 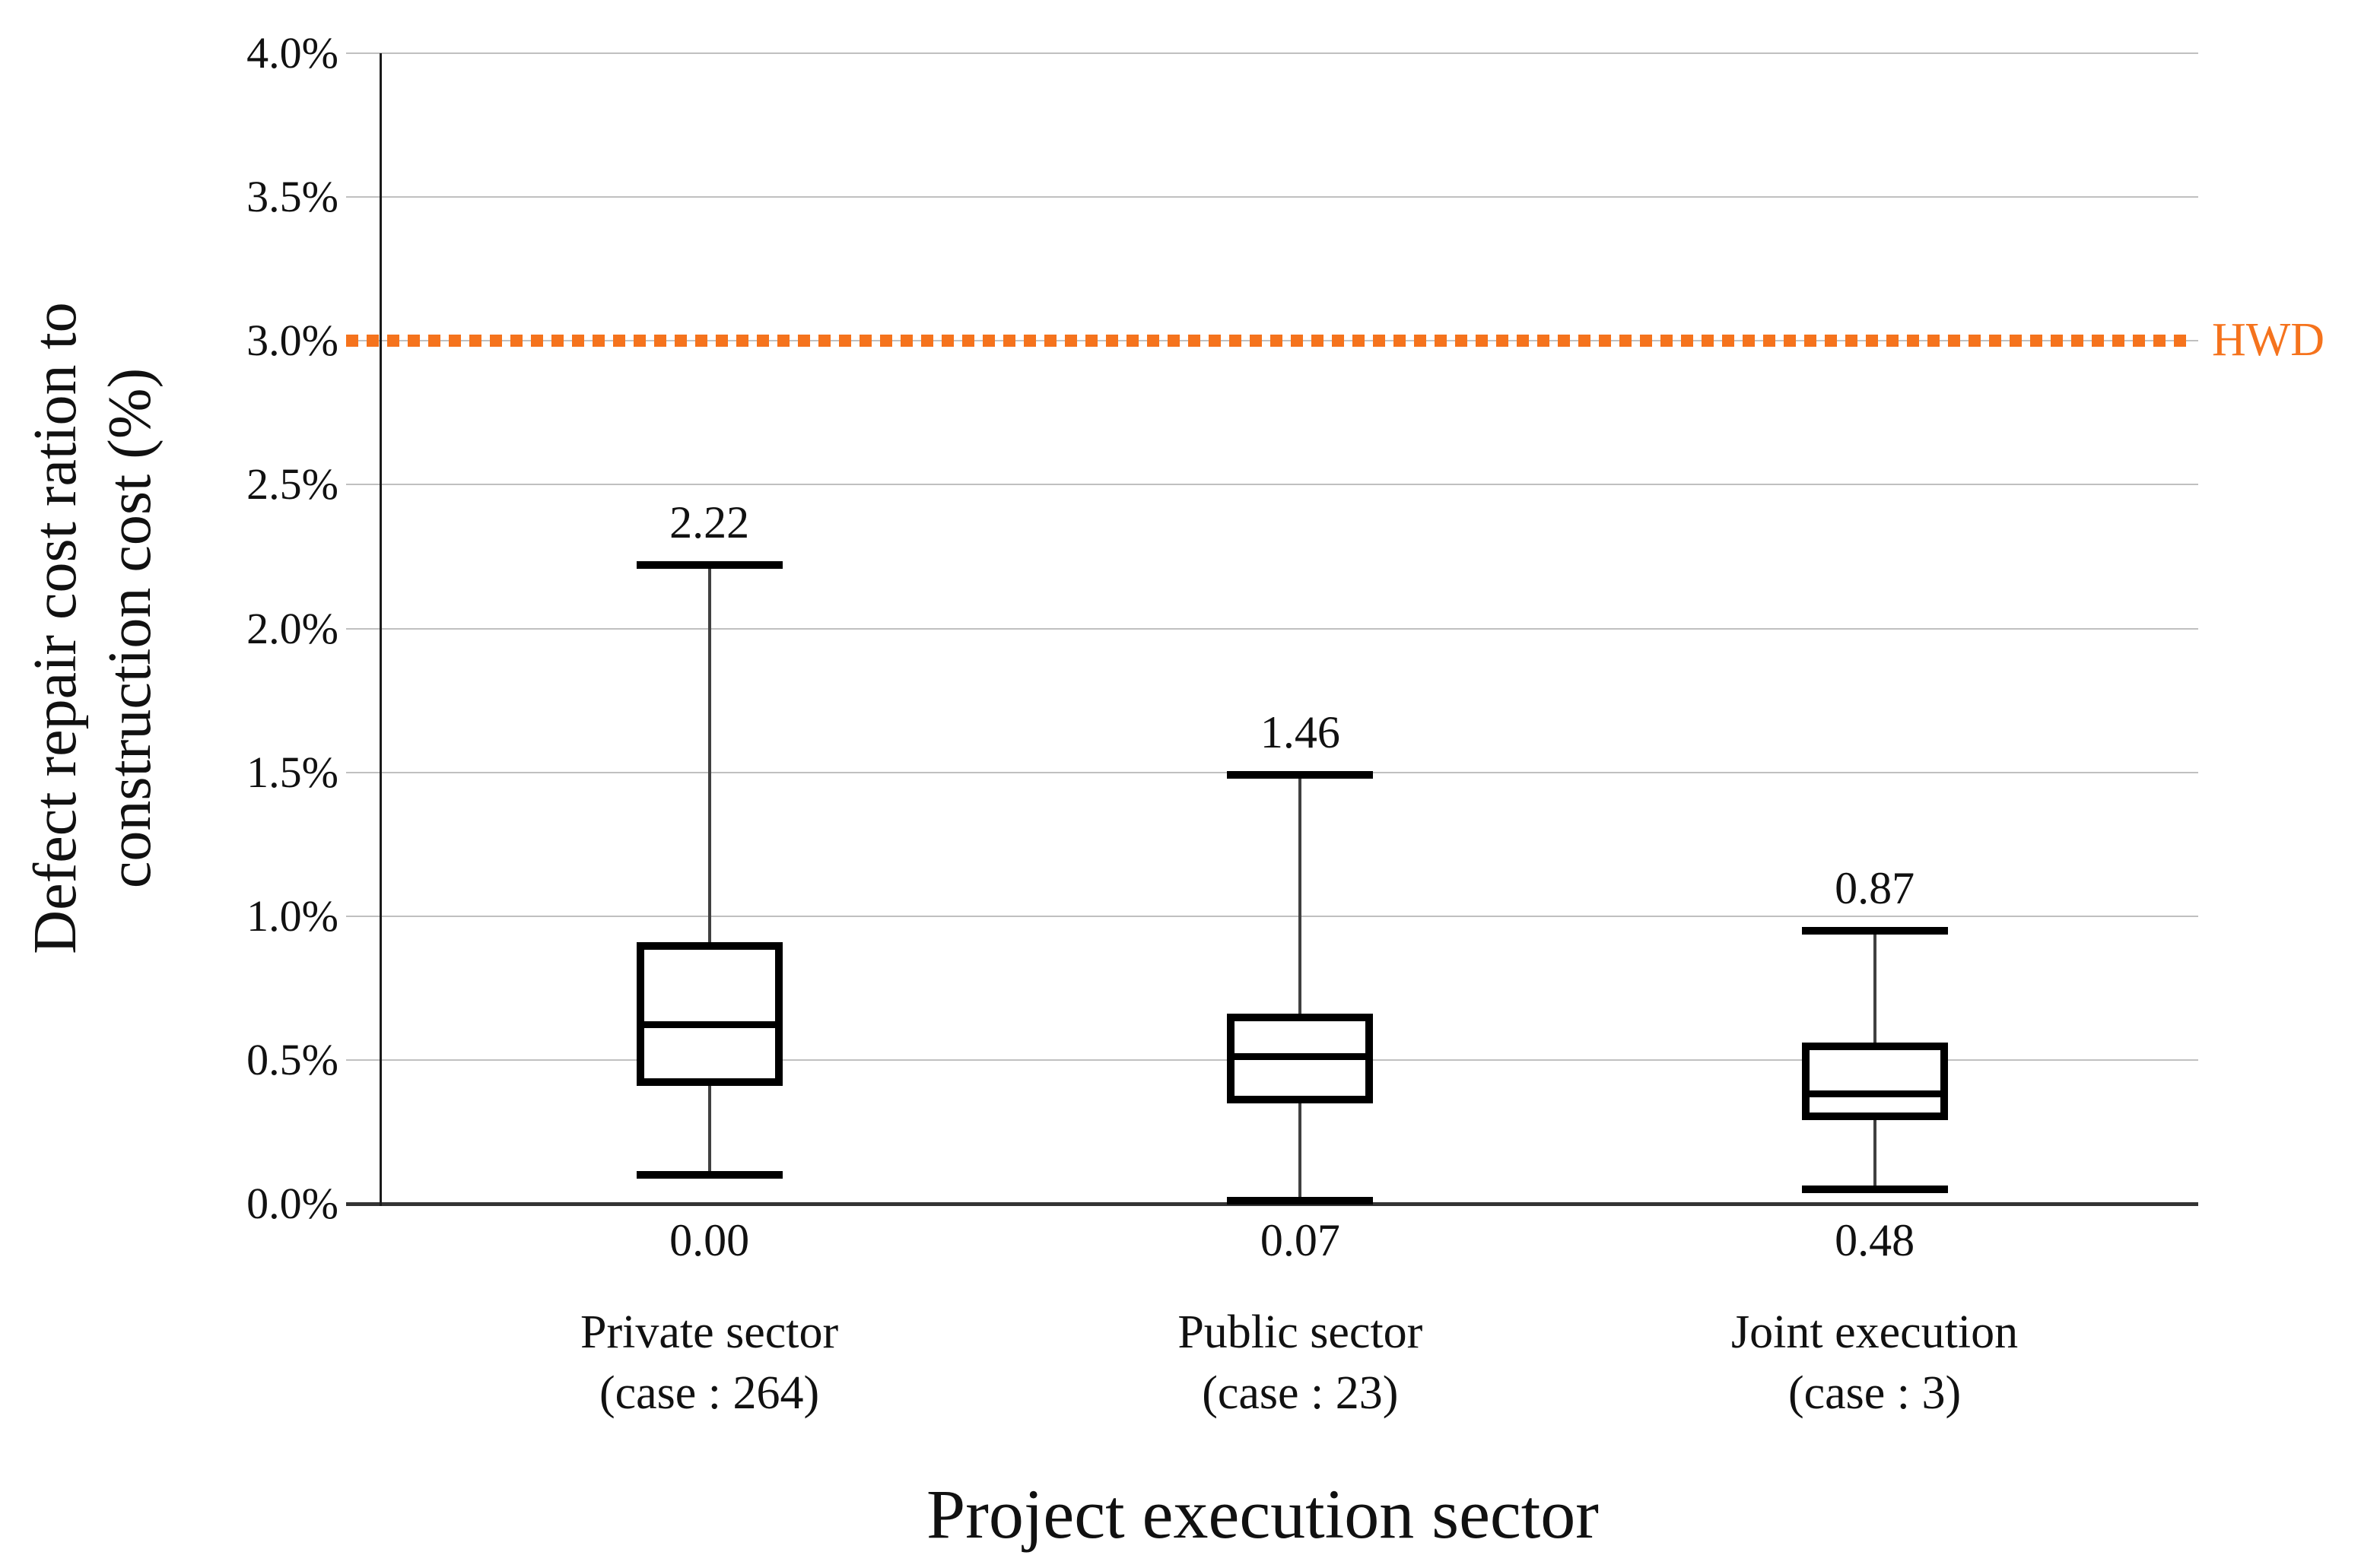 What do you see at coordinates (1300, 732) in the screenshot?
I see `box-max-label: 1.46` at bounding box center [1300, 732].